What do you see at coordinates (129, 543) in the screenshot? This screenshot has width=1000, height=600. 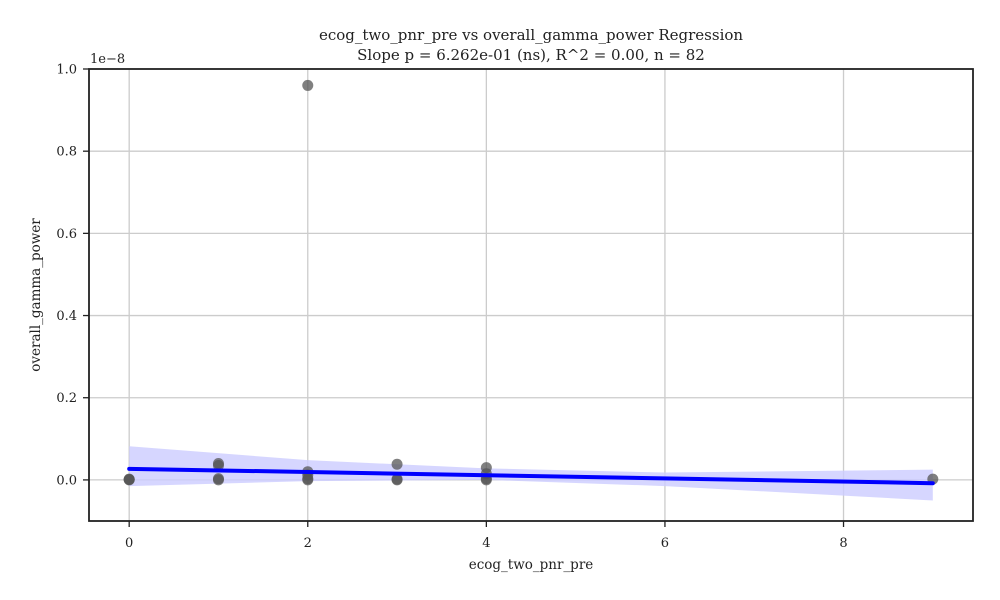 I see `x-tick-label: 0` at bounding box center [129, 543].